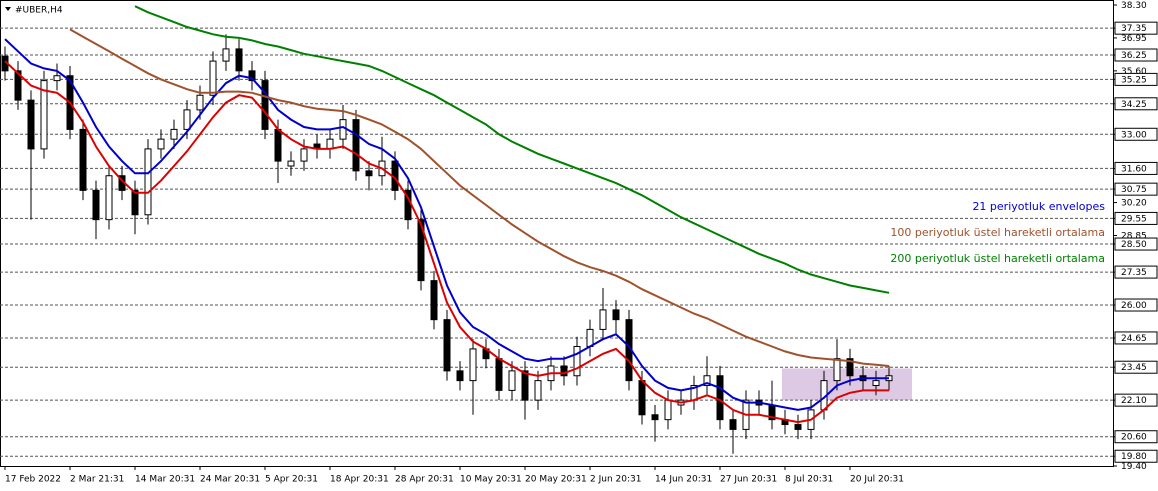 The image size is (1158, 491). I want to click on y-tick-label: 28.50, so click(1134, 245).